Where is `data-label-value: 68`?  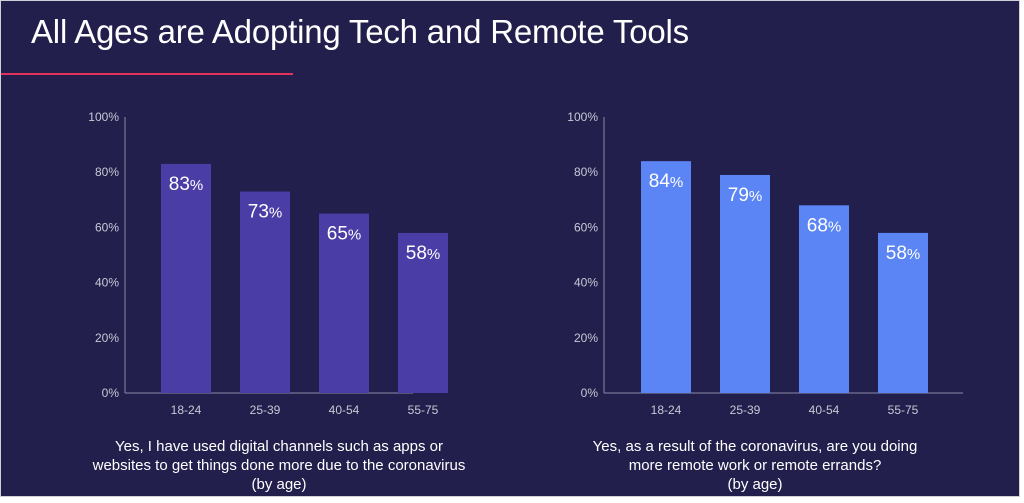
data-label-value: 68 is located at coordinates (817, 225).